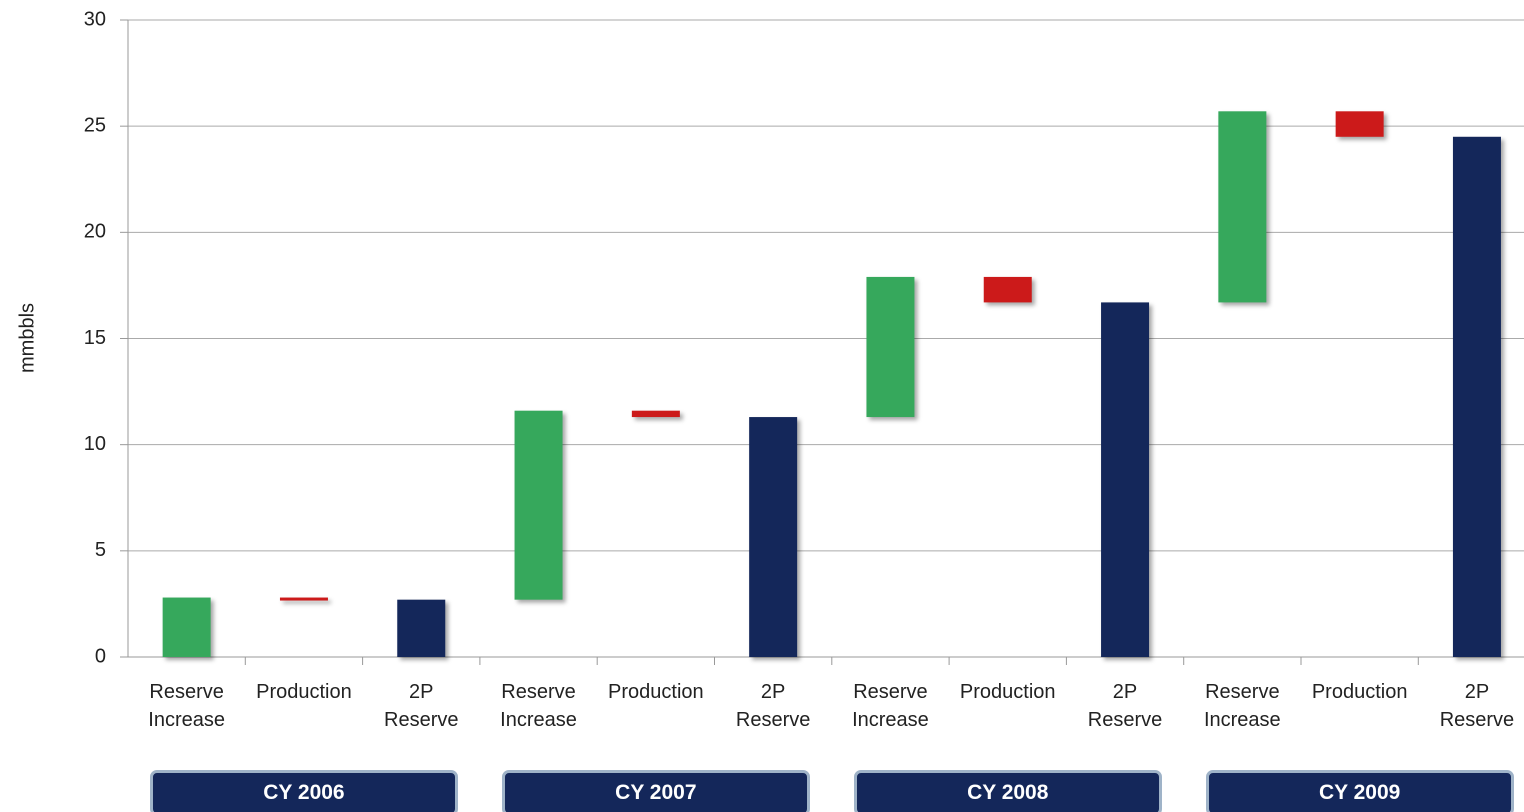 The height and width of the screenshot is (812, 1524). Describe the element at coordinates (655, 791) in the screenshot. I see `group-label: CY 2007` at that location.